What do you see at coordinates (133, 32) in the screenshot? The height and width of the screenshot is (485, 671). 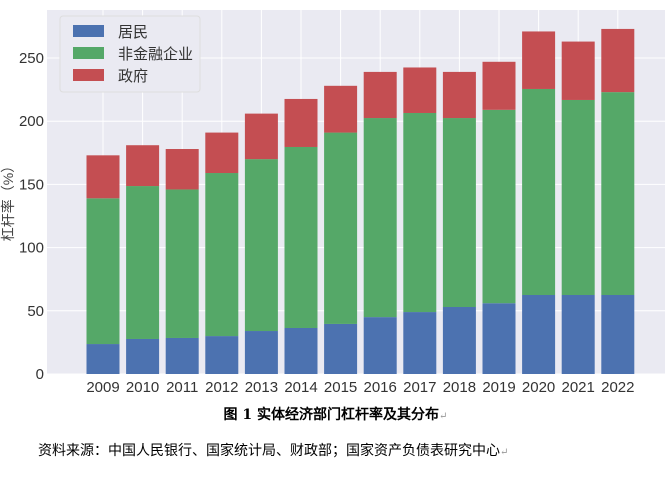 I see `legend-label: 居民` at bounding box center [133, 32].